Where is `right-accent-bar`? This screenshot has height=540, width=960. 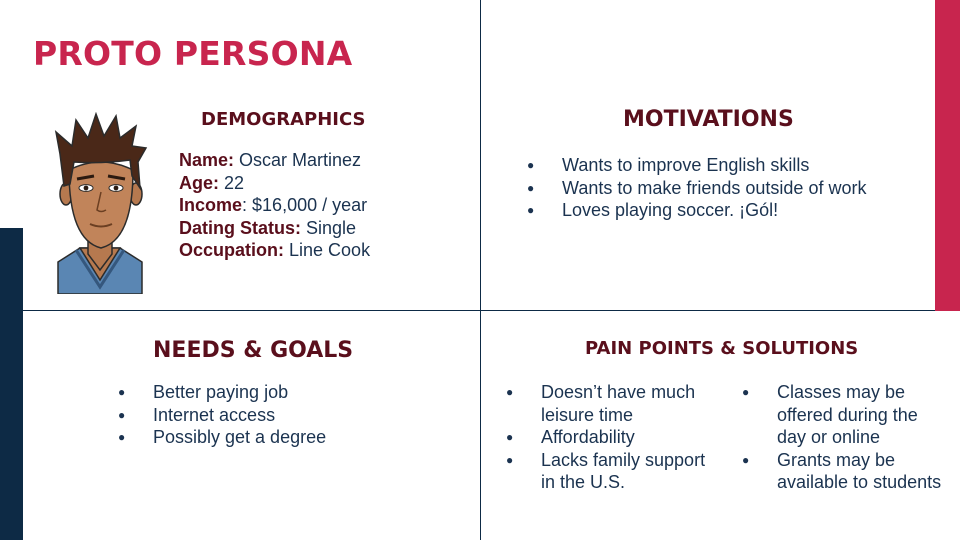 right-accent-bar is located at coordinates (947, 155).